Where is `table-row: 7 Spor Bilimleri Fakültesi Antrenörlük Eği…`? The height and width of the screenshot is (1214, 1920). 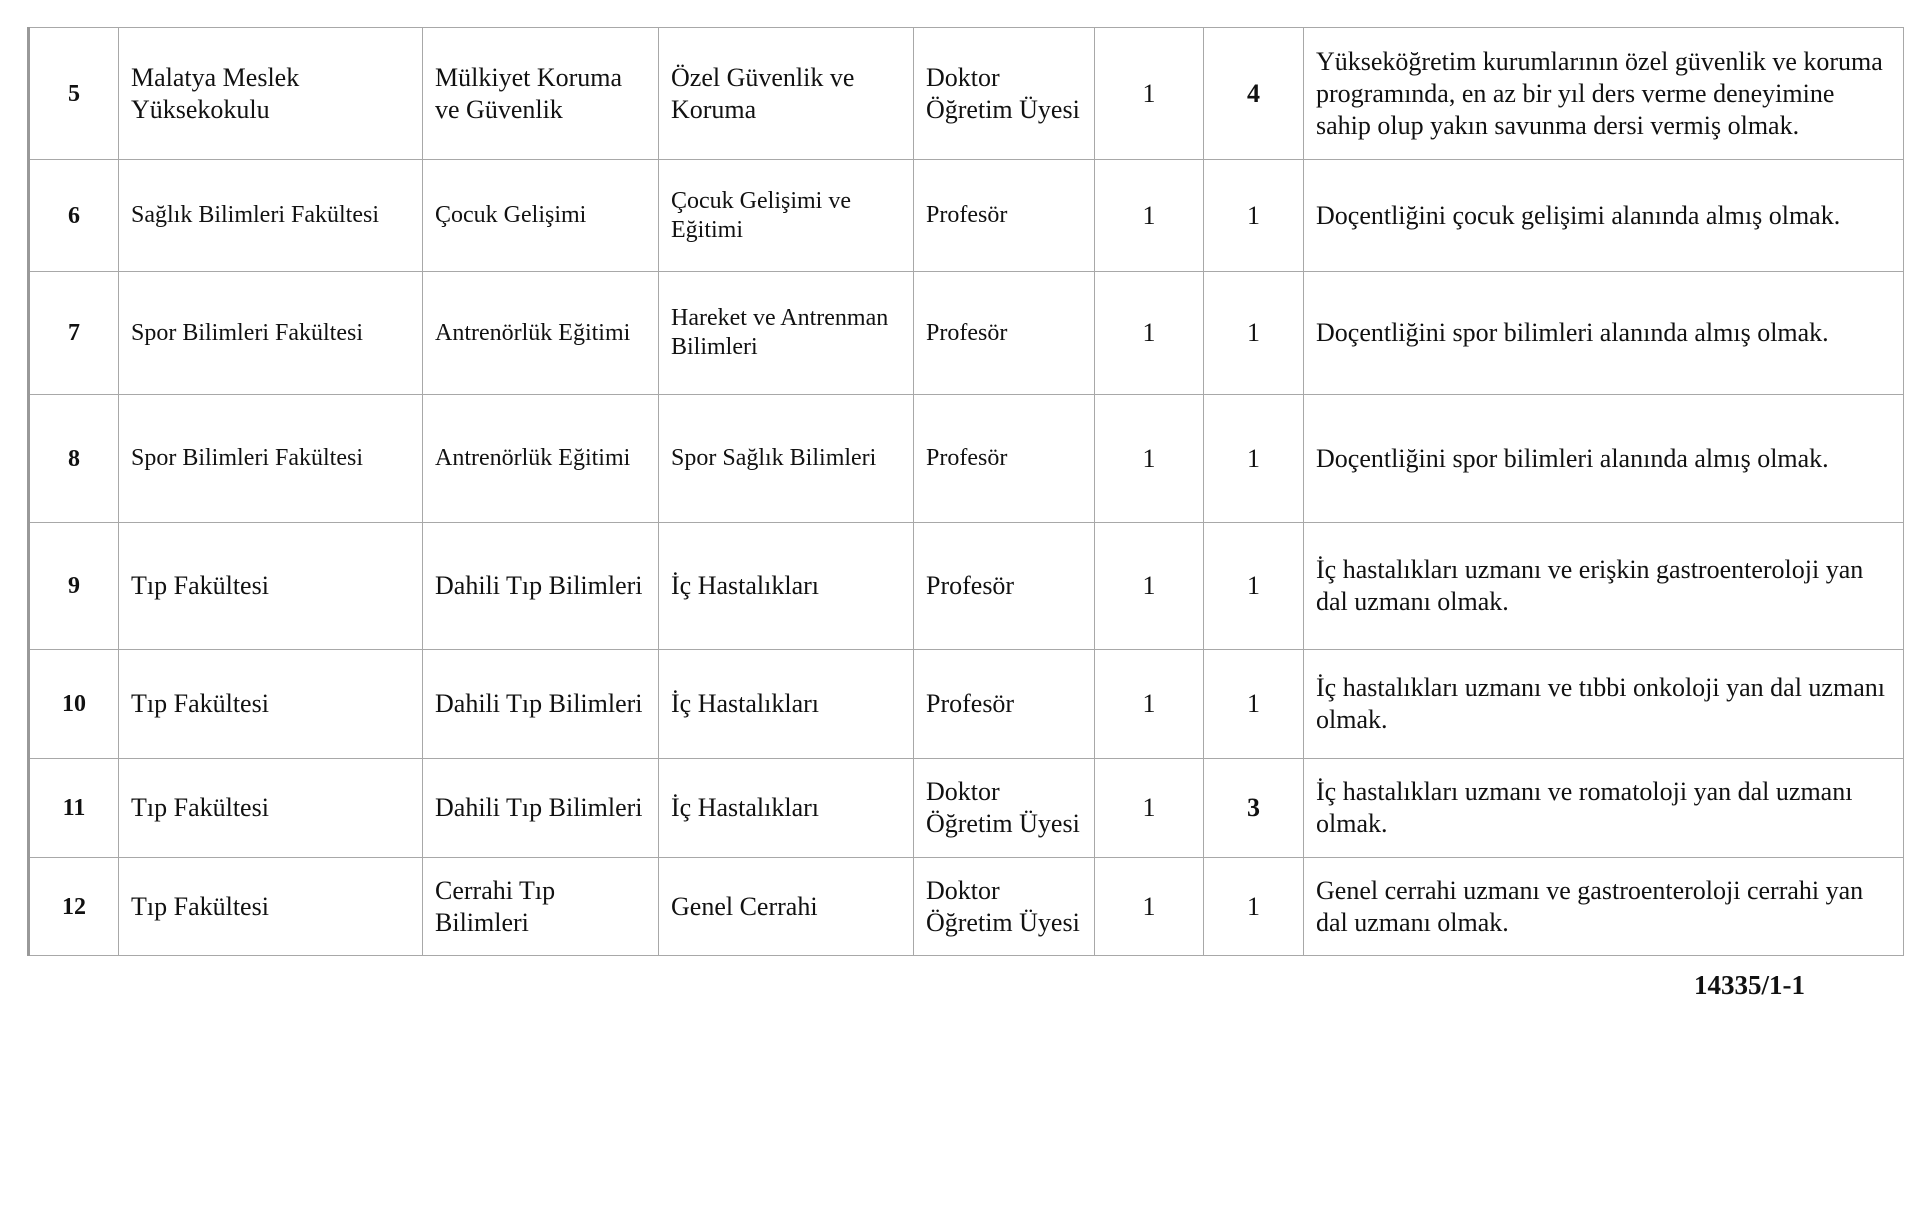
table-row: 7 Spor Bilimleri Fakültesi Antrenörlük Eği… is located at coordinates (965, 333).